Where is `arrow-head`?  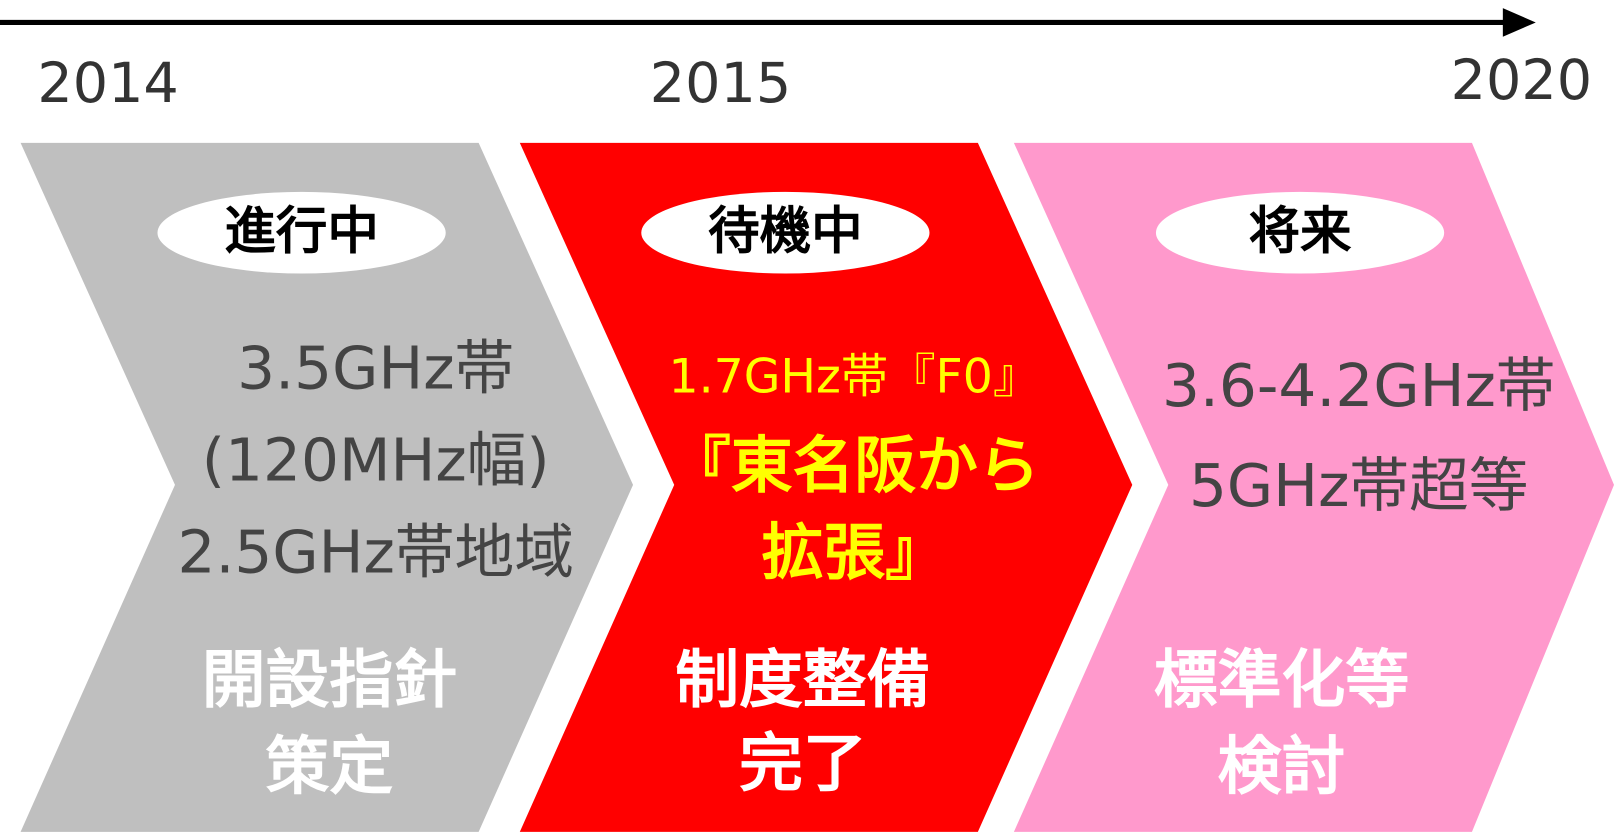 arrow-head is located at coordinates (1519, 22).